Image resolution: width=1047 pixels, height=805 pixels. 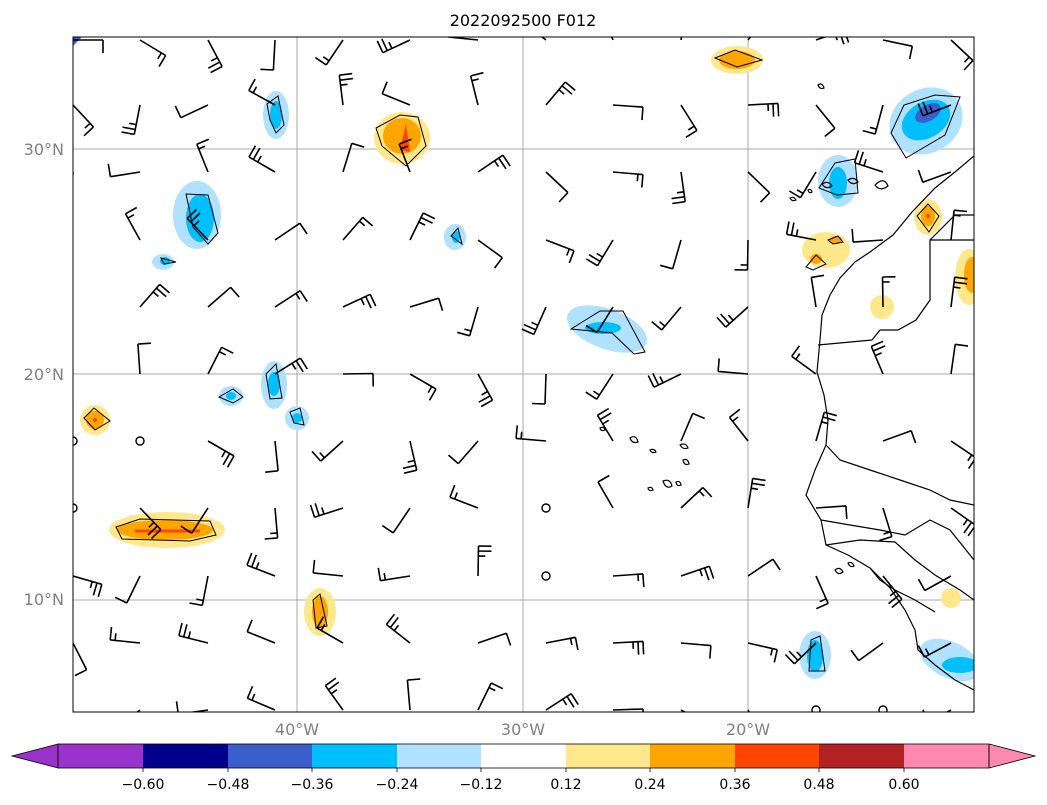 What do you see at coordinates (34, 756) in the screenshot?
I see `colorbar-extend-min` at bounding box center [34, 756].